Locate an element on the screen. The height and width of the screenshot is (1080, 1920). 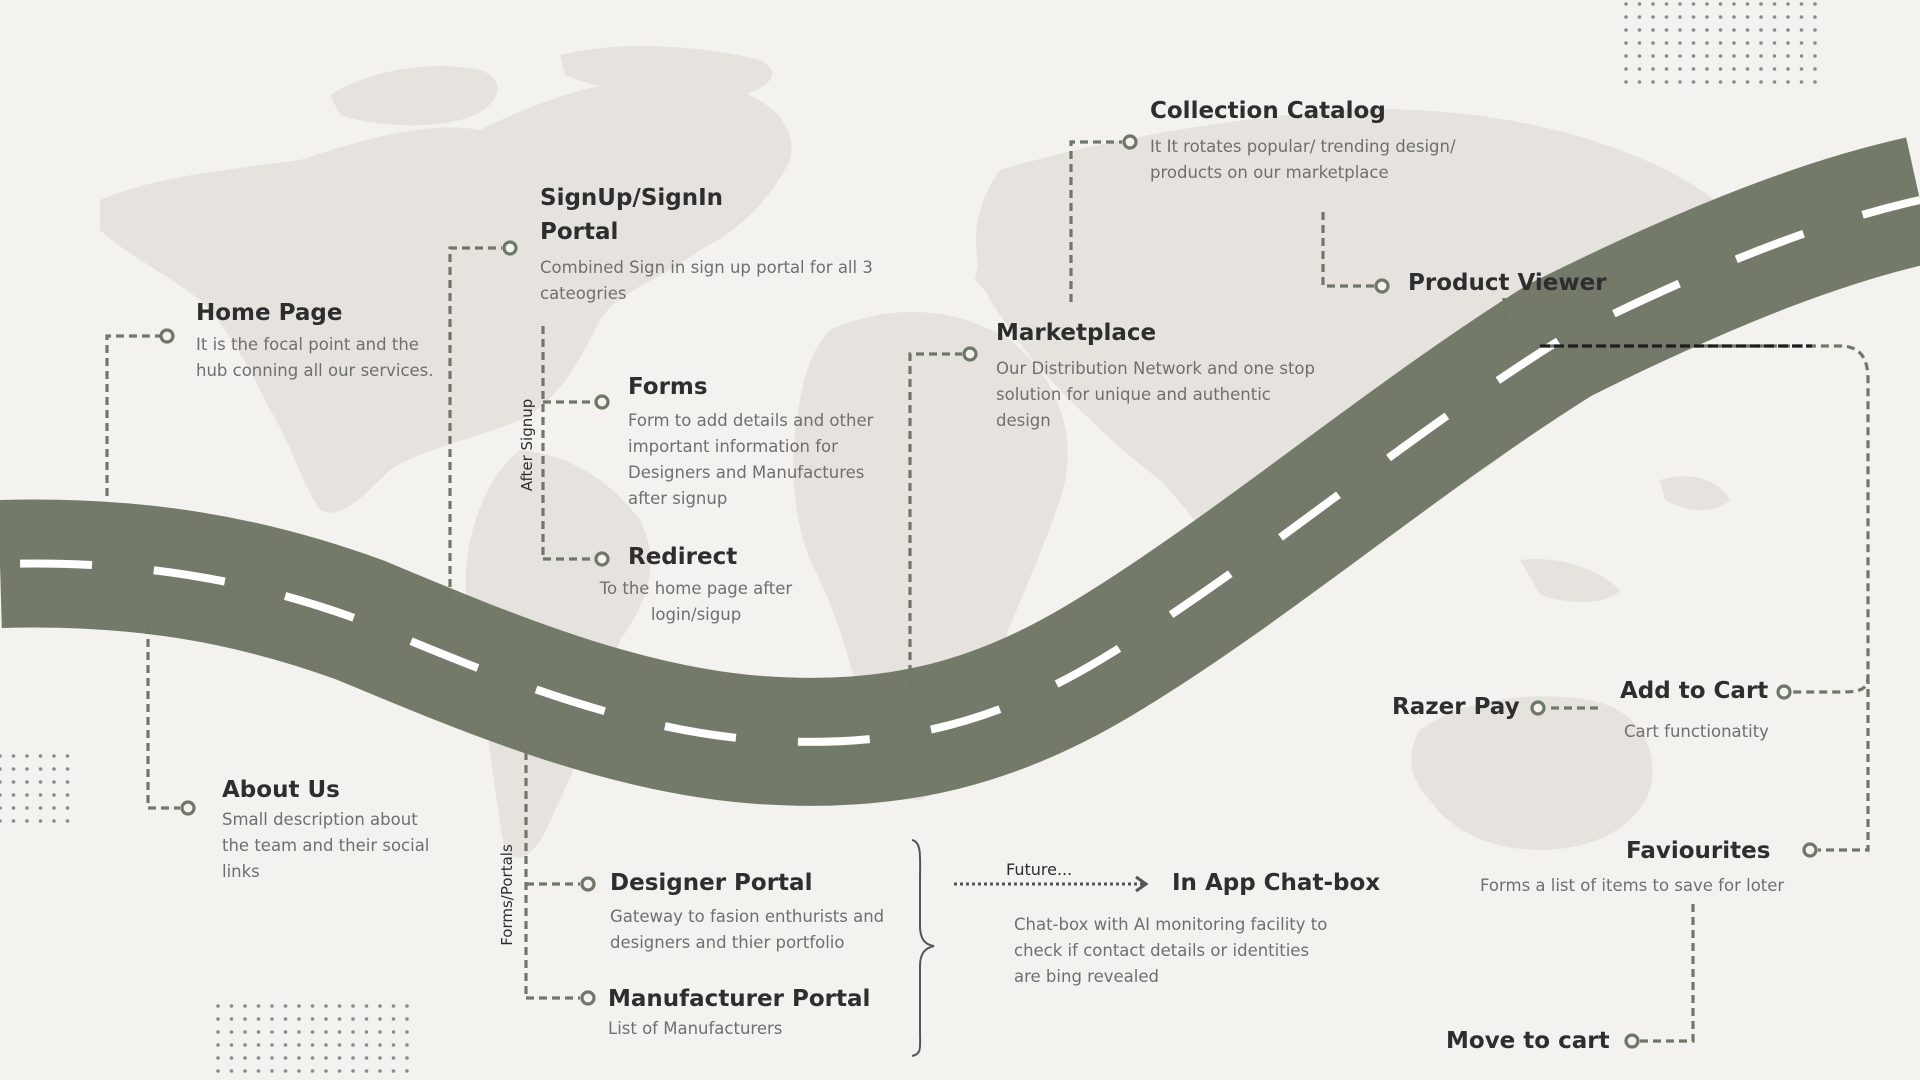
forms-title: Forms is located at coordinates (668, 387).